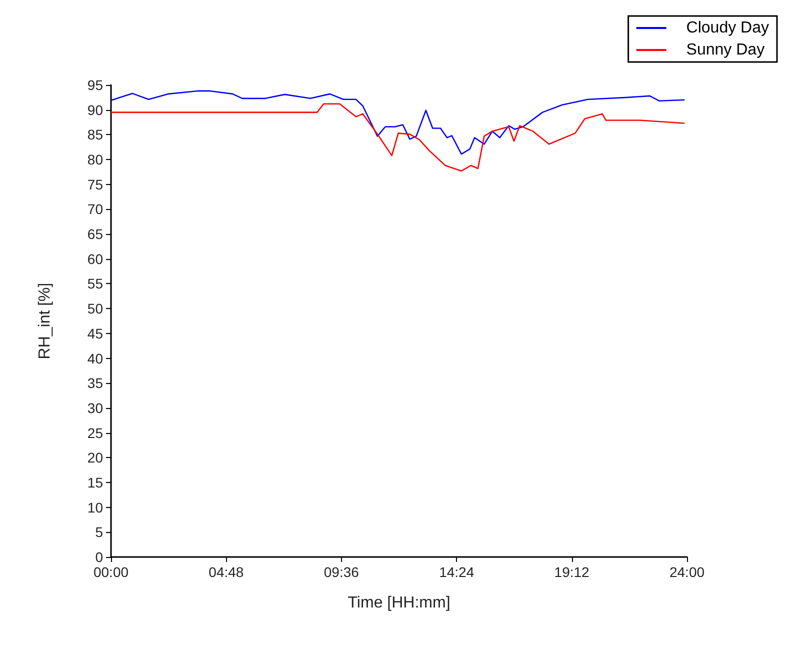 Image resolution: width=800 pixels, height=651 pixels. Describe the element at coordinates (95, 209) in the screenshot. I see `y-tick-label: 70` at that location.